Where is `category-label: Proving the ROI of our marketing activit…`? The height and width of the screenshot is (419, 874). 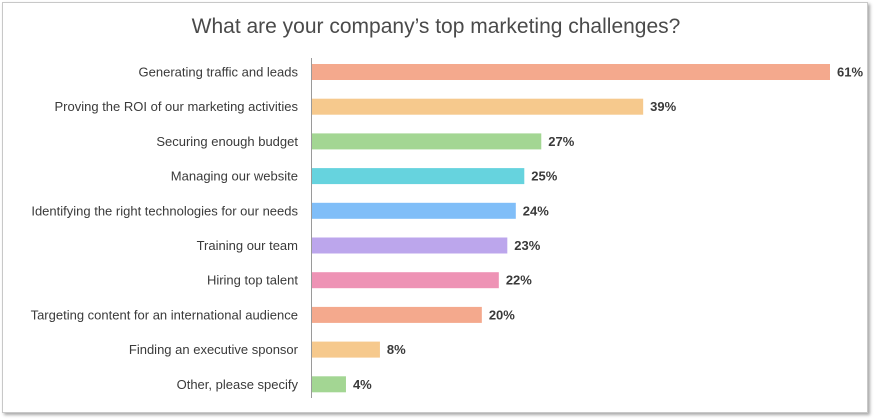
category-label: Proving the ROI of our marketing activit… is located at coordinates (177, 106).